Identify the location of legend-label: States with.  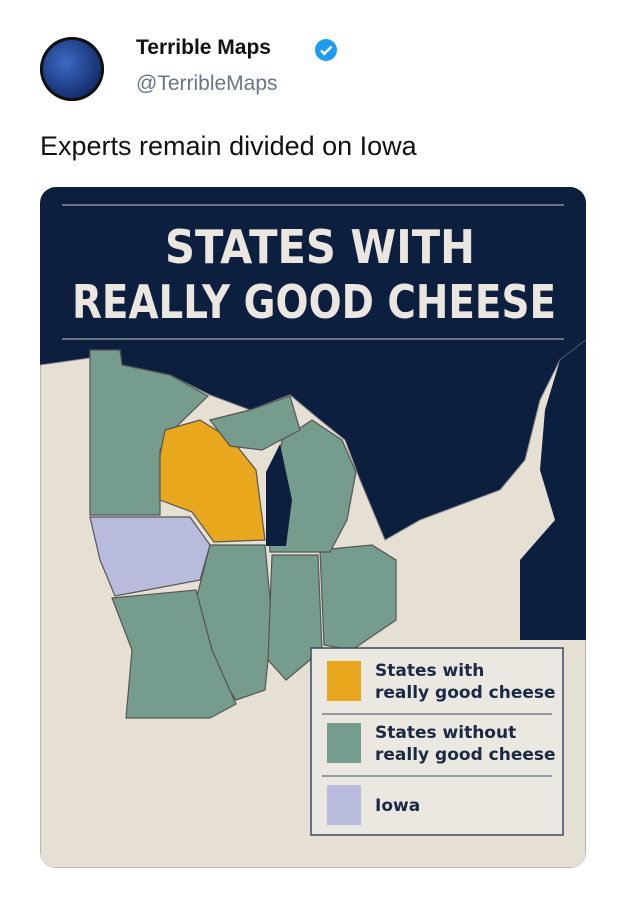
(429, 671).